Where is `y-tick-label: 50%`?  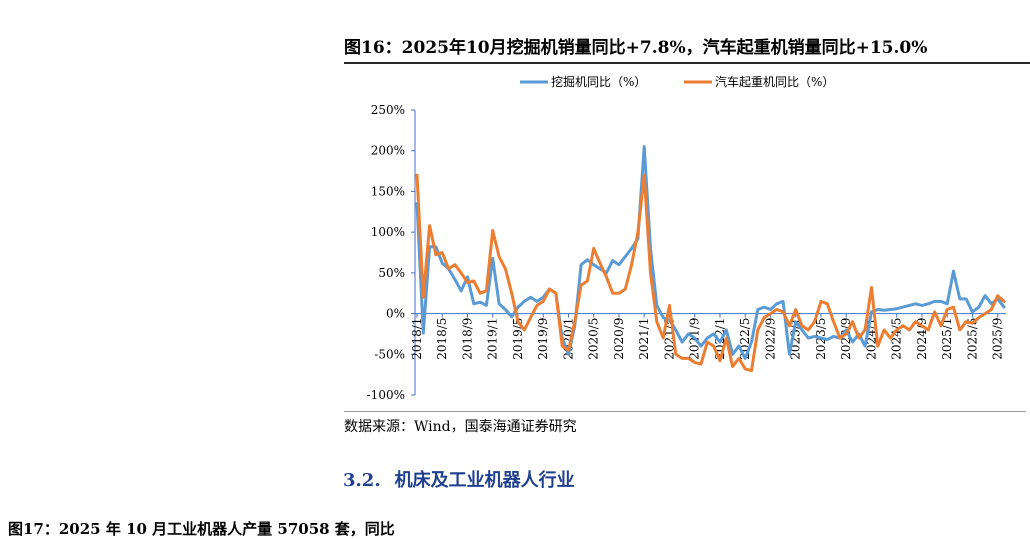
y-tick-label: 50% is located at coordinates (391, 273).